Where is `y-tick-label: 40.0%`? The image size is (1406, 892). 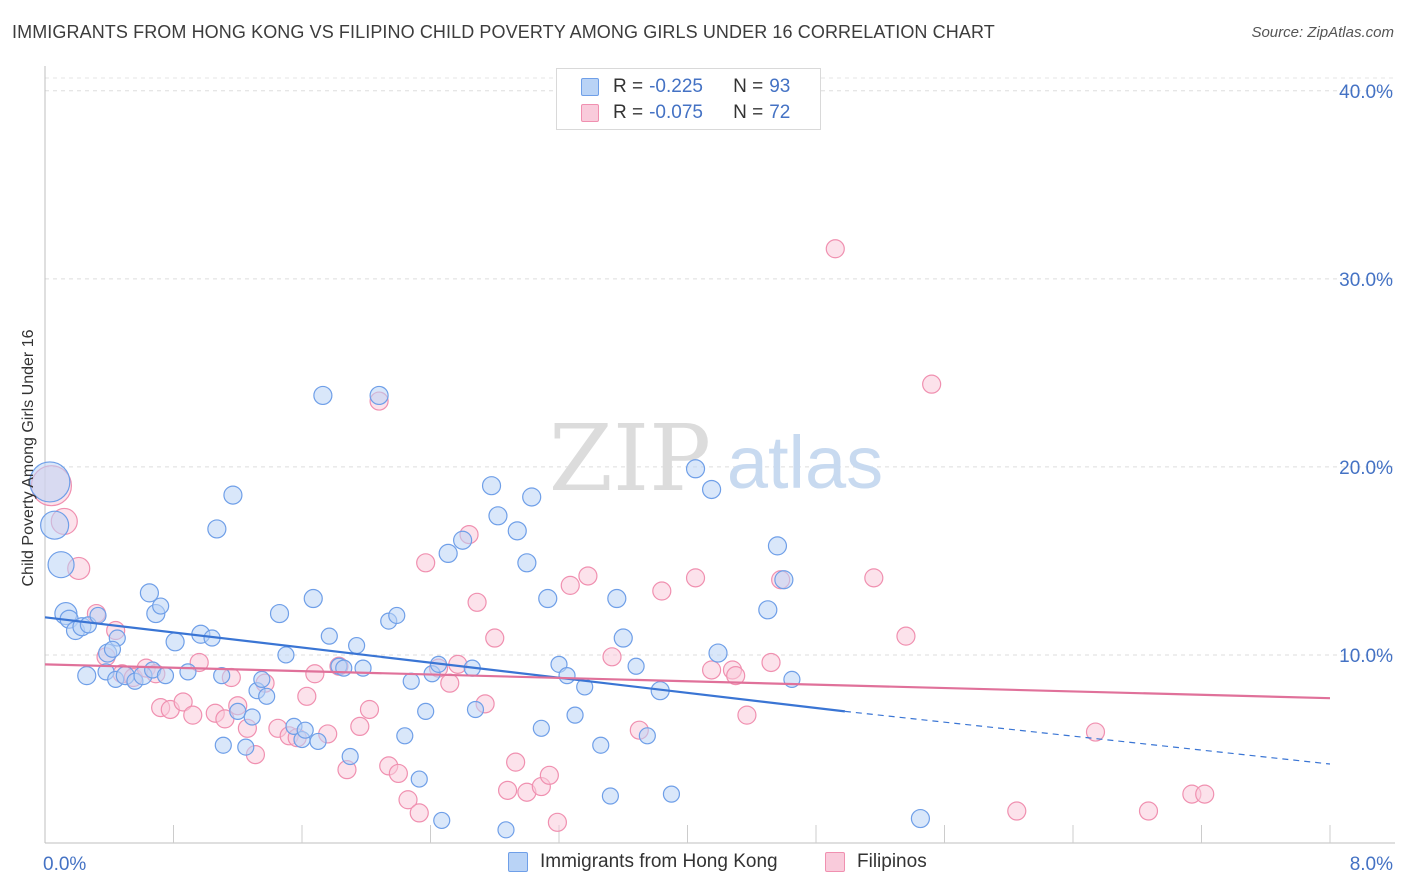
y-tick-label: 40.0% is located at coordinates (1366, 92).